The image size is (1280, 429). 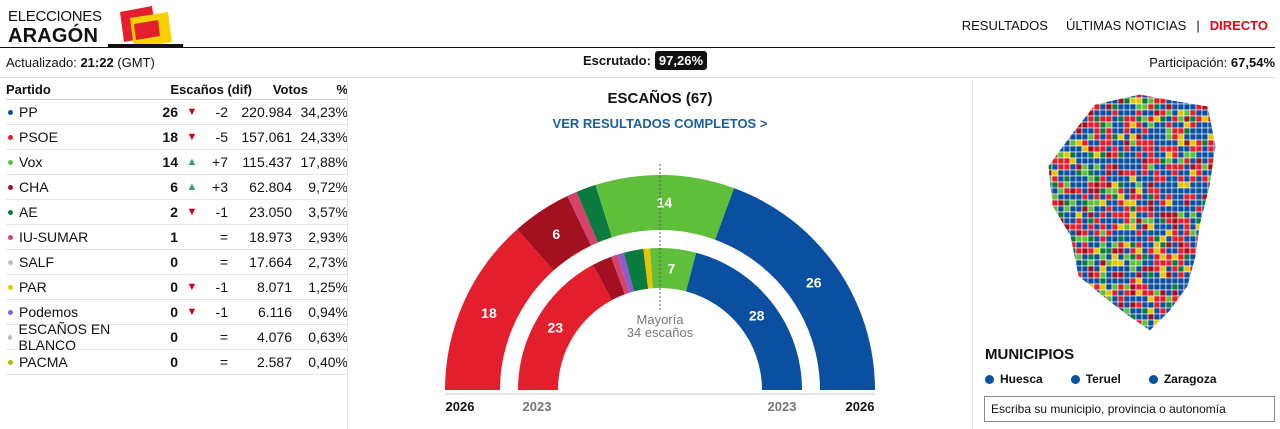 What do you see at coordinates (554, 233) in the screenshot?
I see `outer-segment-cha` at bounding box center [554, 233].